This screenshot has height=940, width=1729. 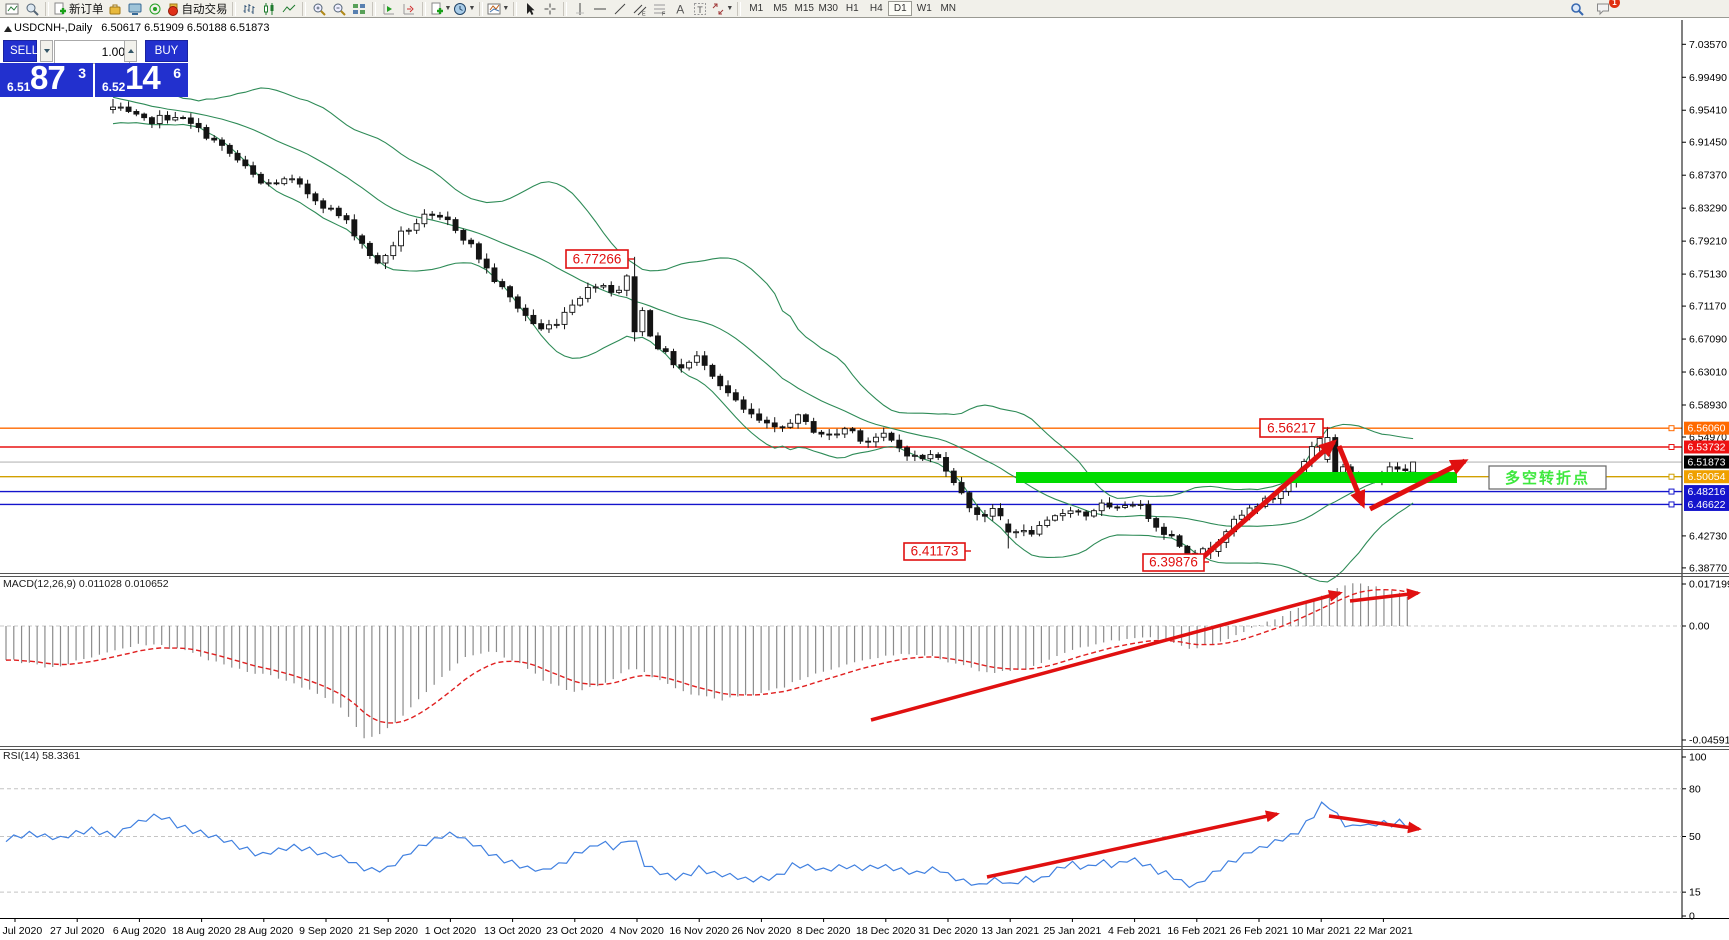 I want to click on svg-text: 6.51873, so click(x=1707, y=463).